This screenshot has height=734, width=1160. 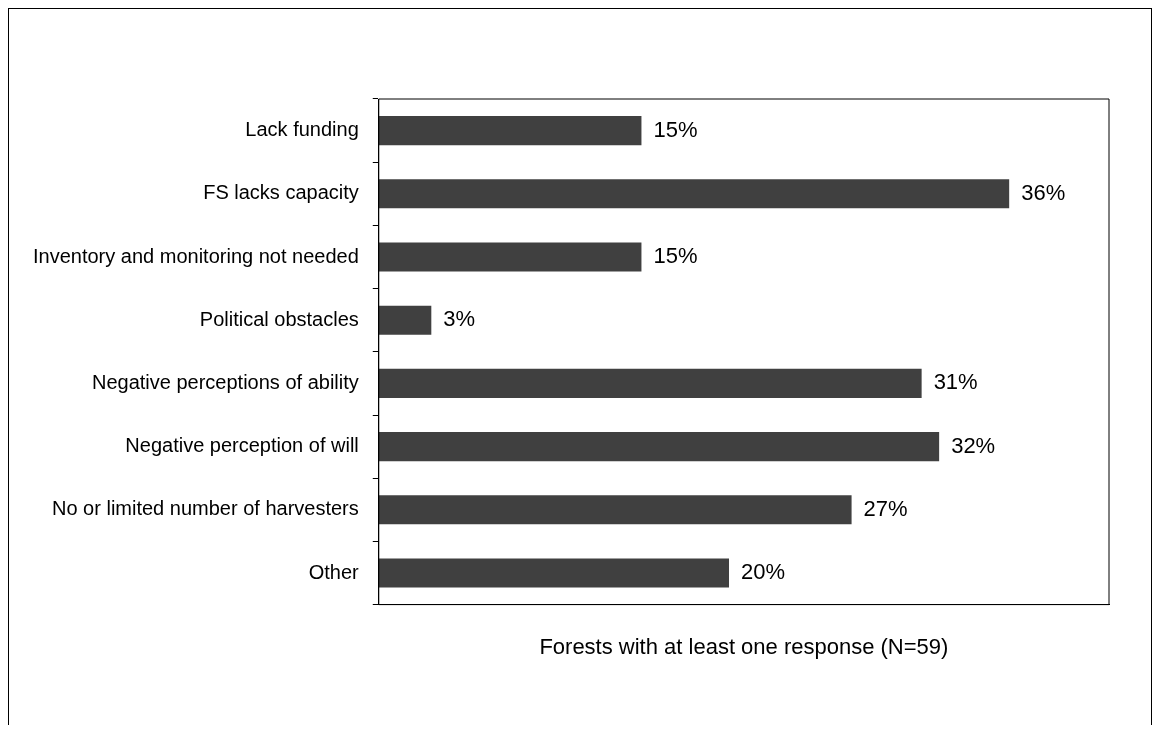 I want to click on data-label: 3%, so click(x=459, y=319).